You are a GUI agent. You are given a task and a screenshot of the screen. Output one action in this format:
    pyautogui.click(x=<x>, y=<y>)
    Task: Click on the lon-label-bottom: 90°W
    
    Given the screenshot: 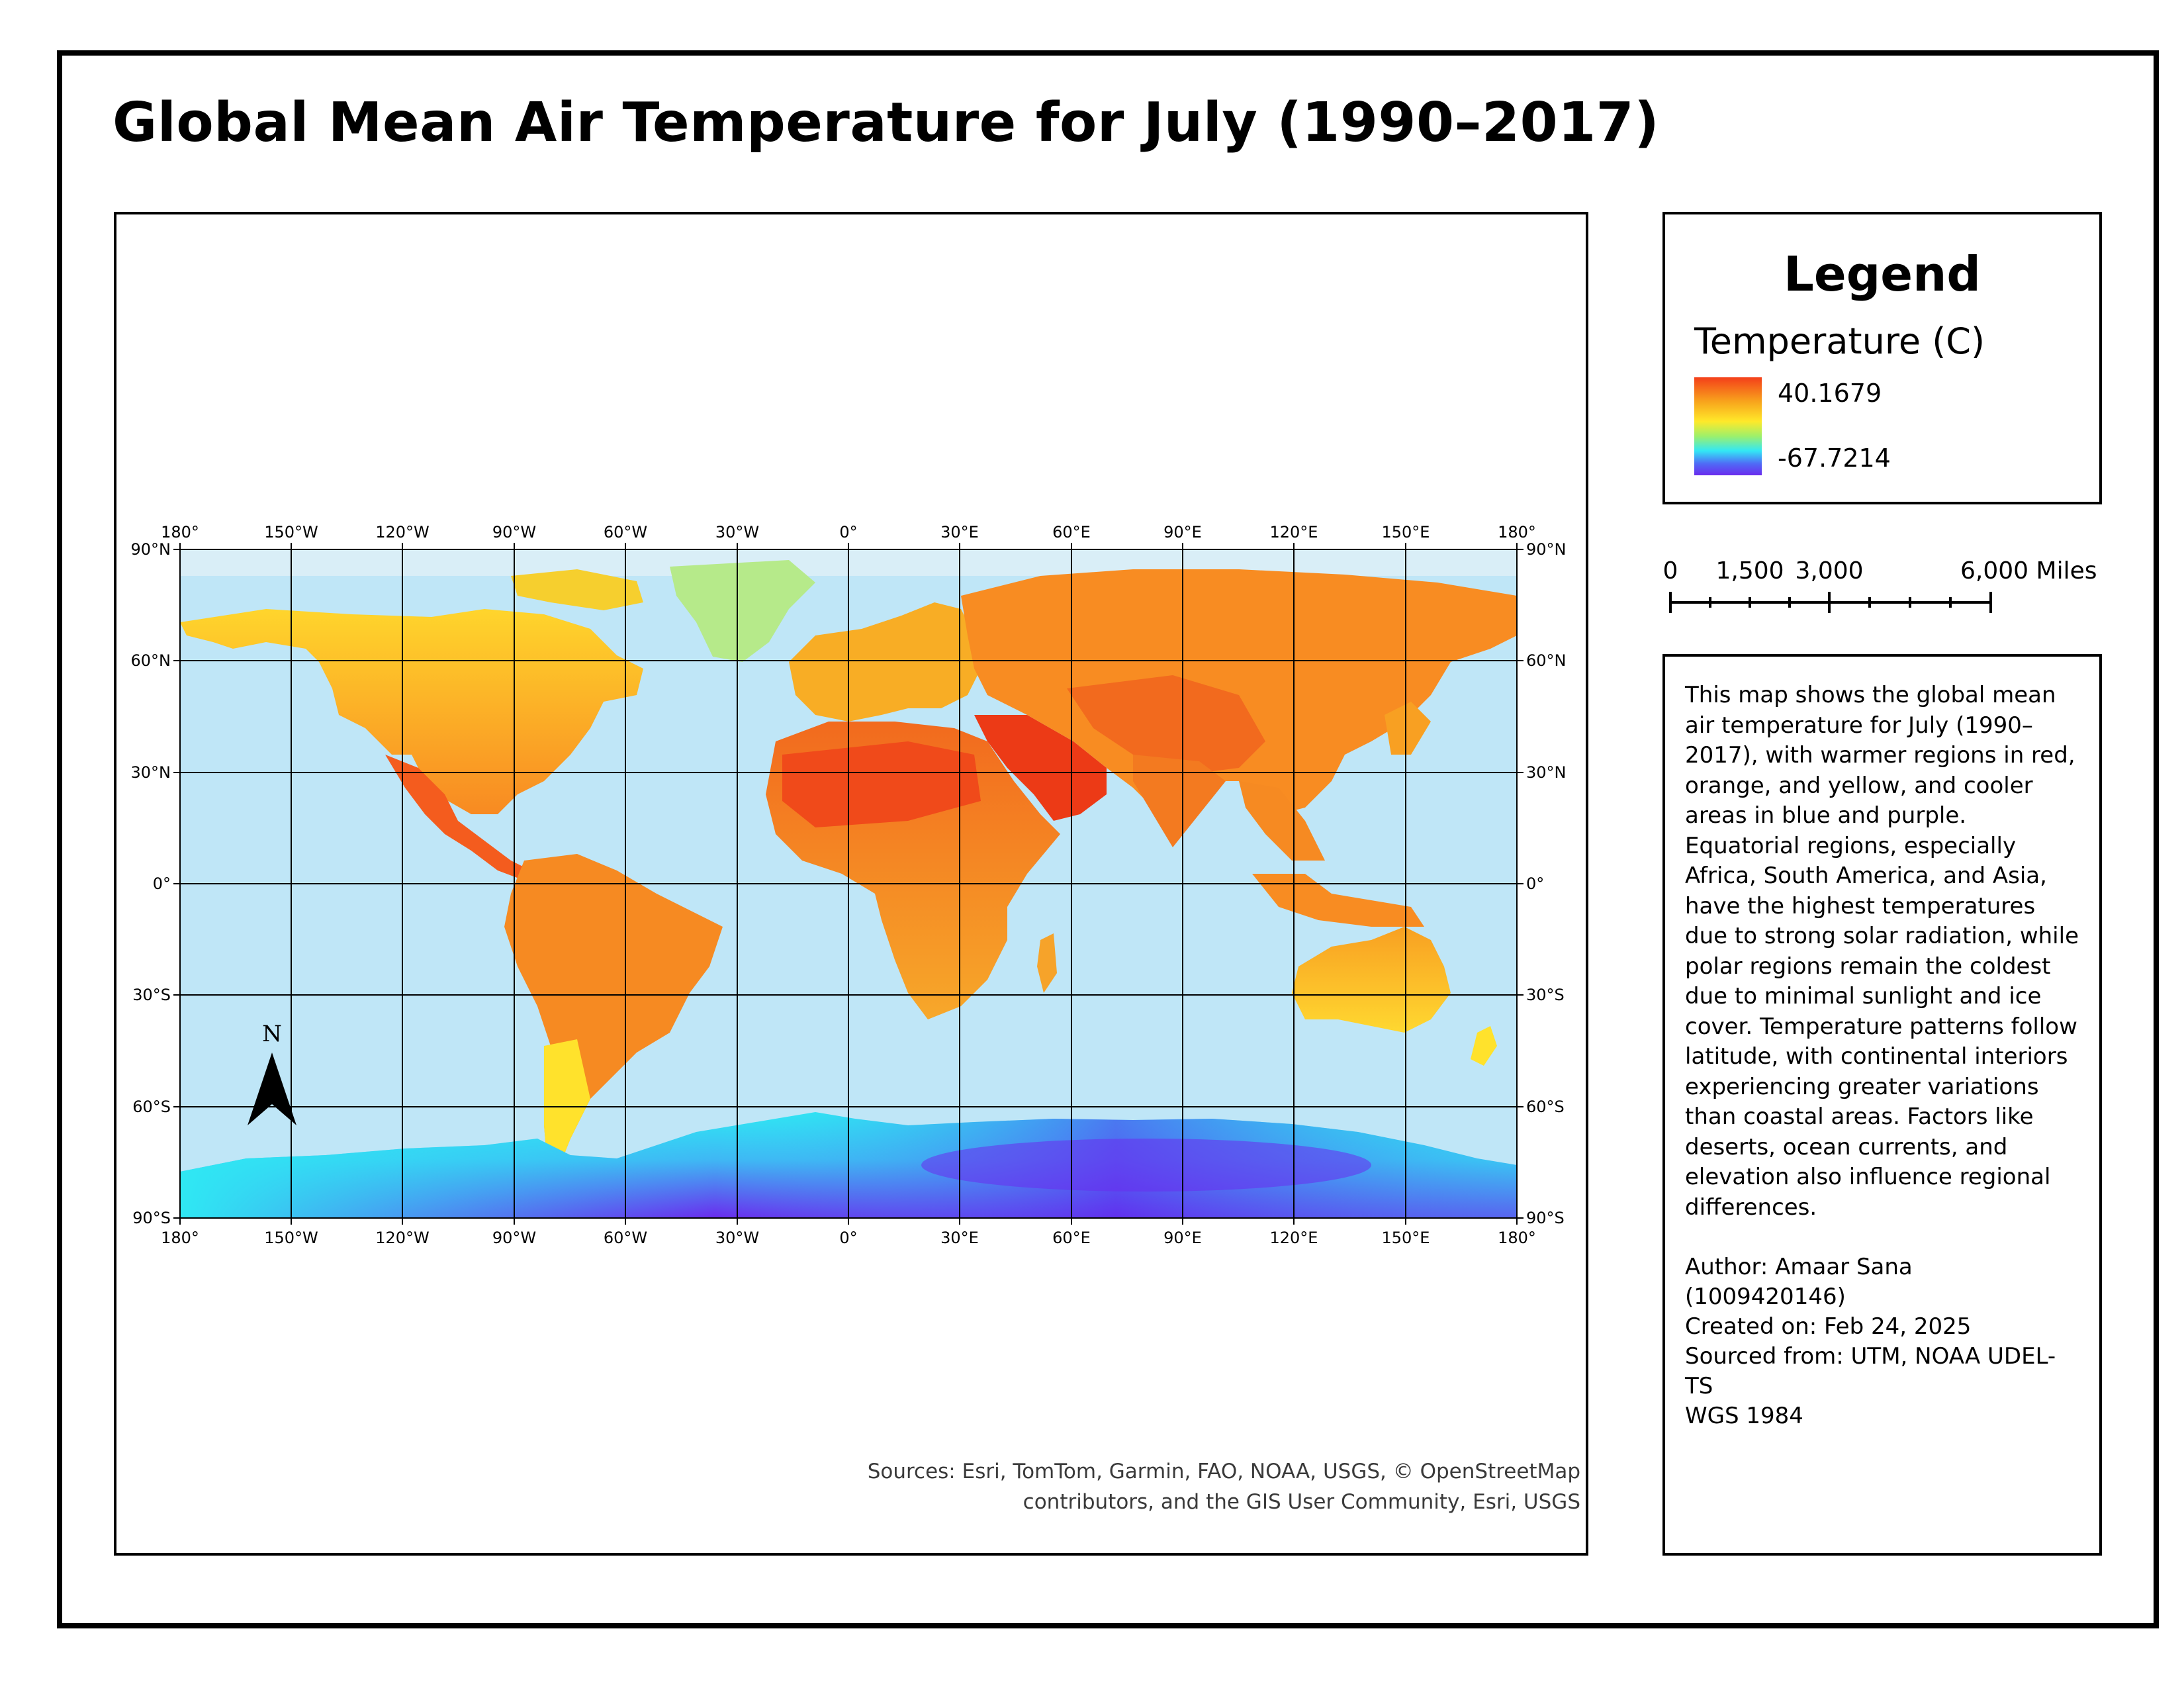 What is the action you would take?
    pyautogui.click(x=514, y=1238)
    